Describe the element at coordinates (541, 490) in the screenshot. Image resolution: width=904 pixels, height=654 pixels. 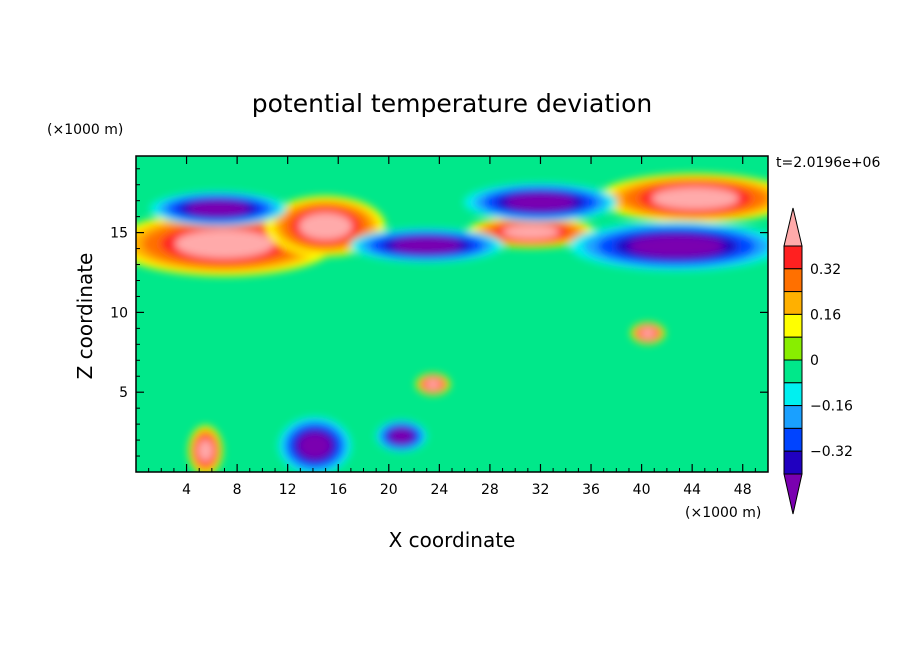
I see `x-tick-label: 32` at that location.